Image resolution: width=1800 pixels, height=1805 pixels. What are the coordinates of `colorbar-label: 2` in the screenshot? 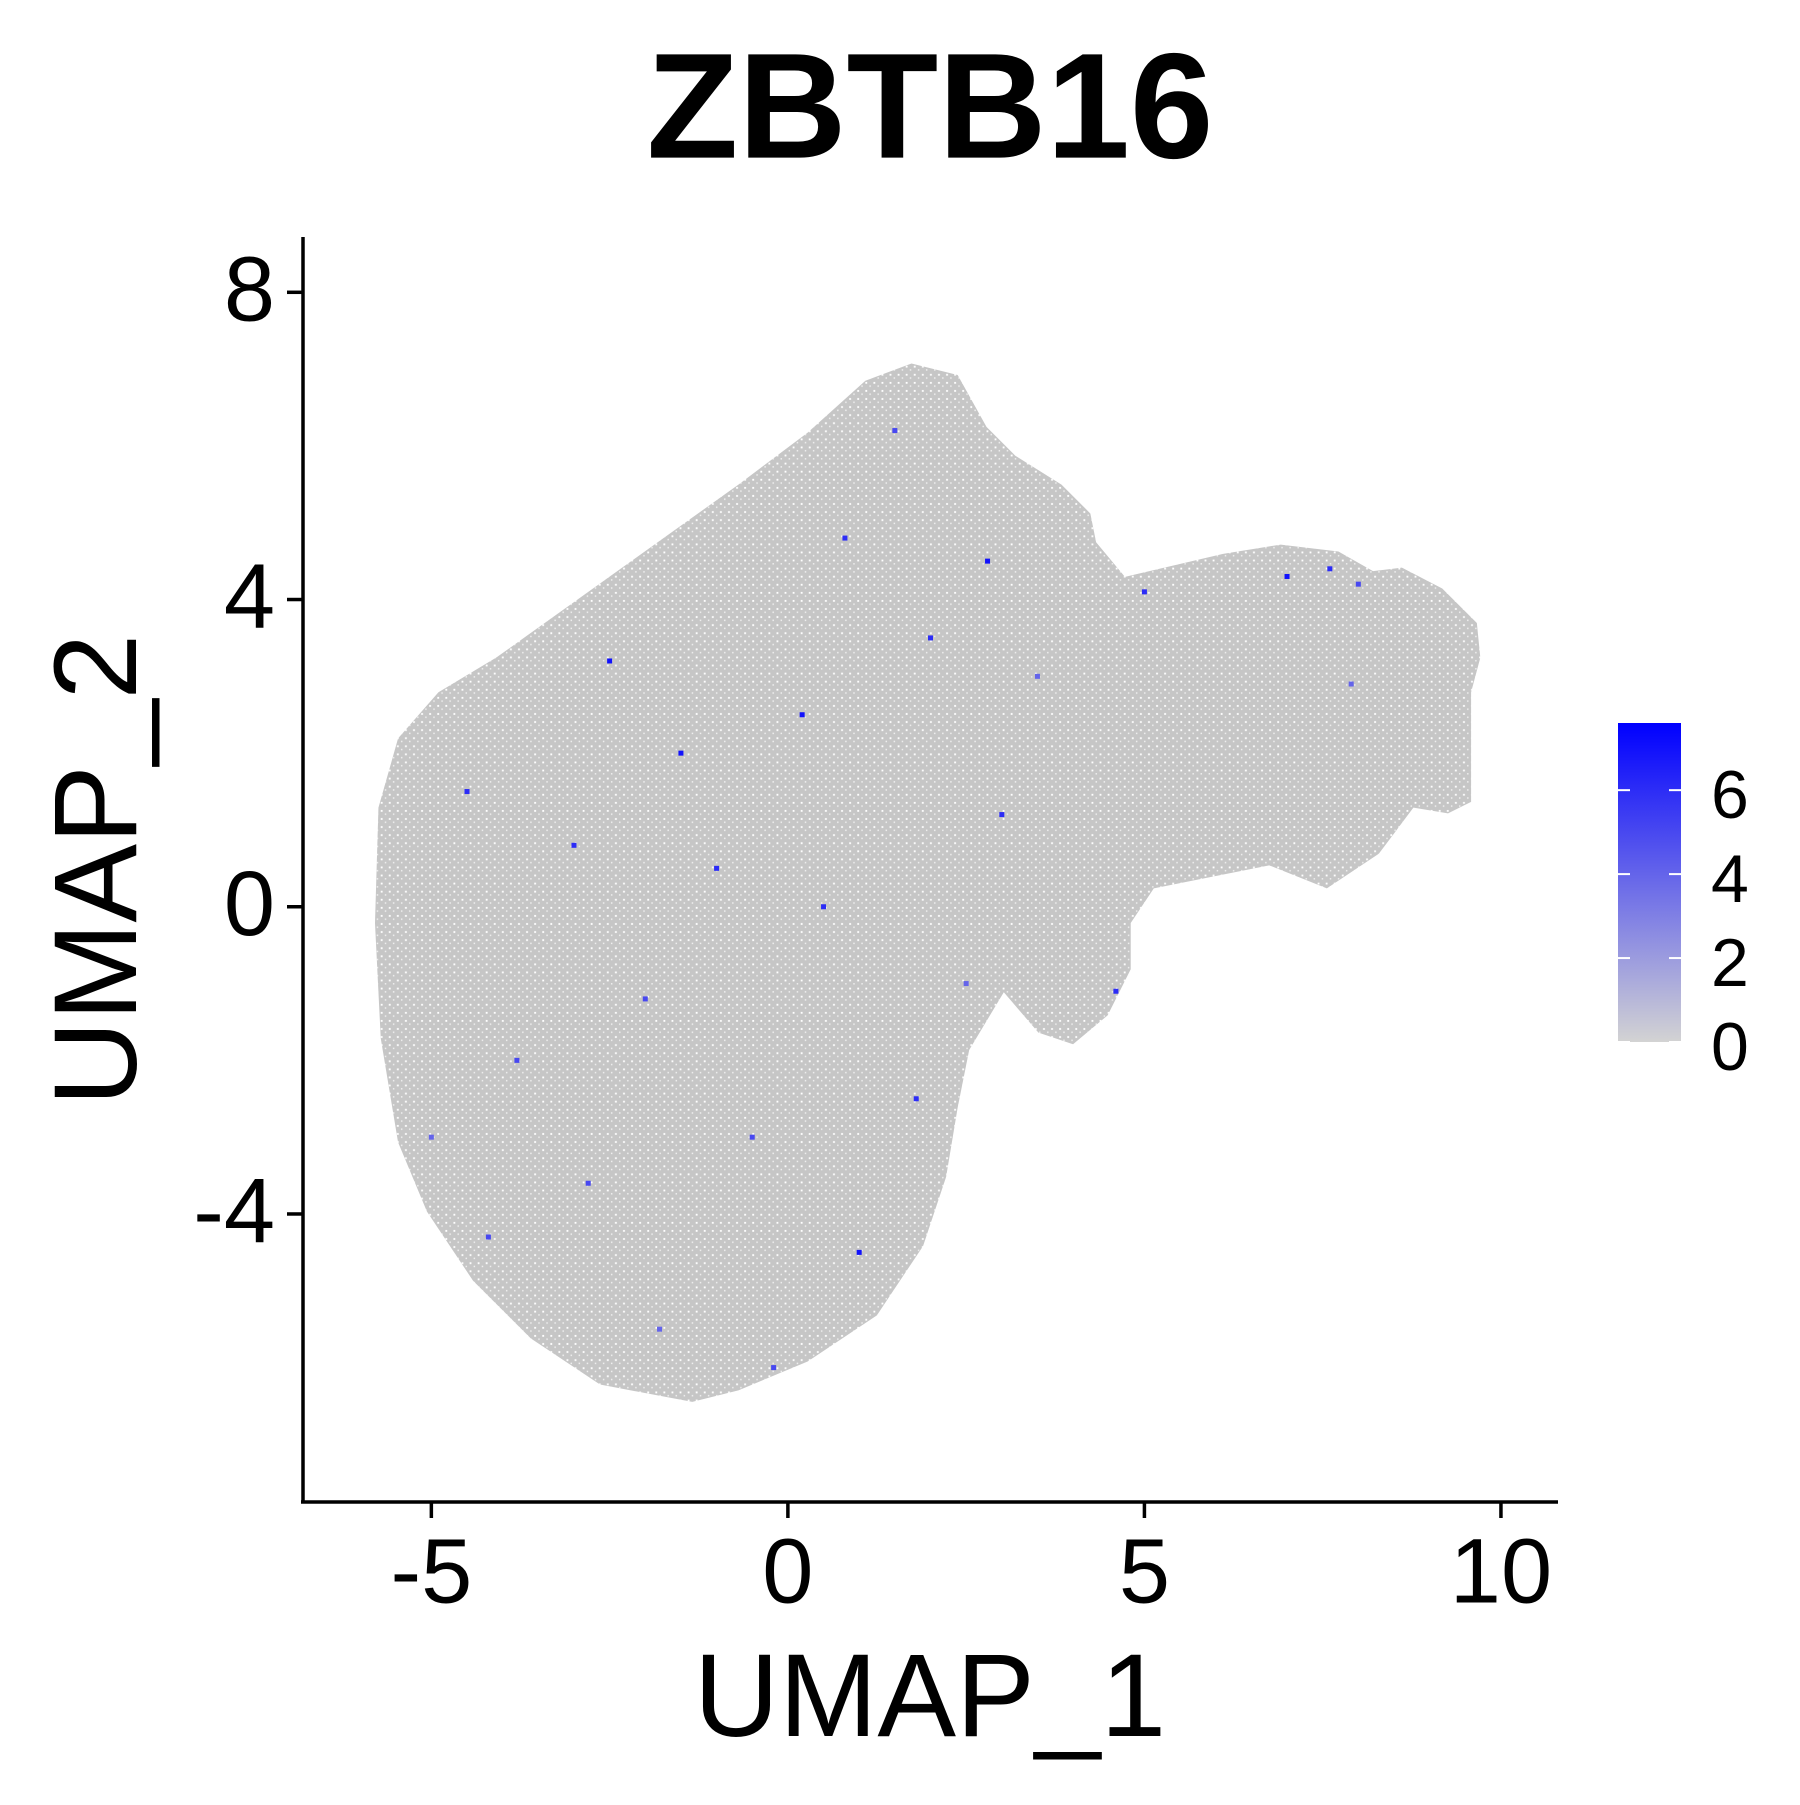 It's located at (1730, 963).